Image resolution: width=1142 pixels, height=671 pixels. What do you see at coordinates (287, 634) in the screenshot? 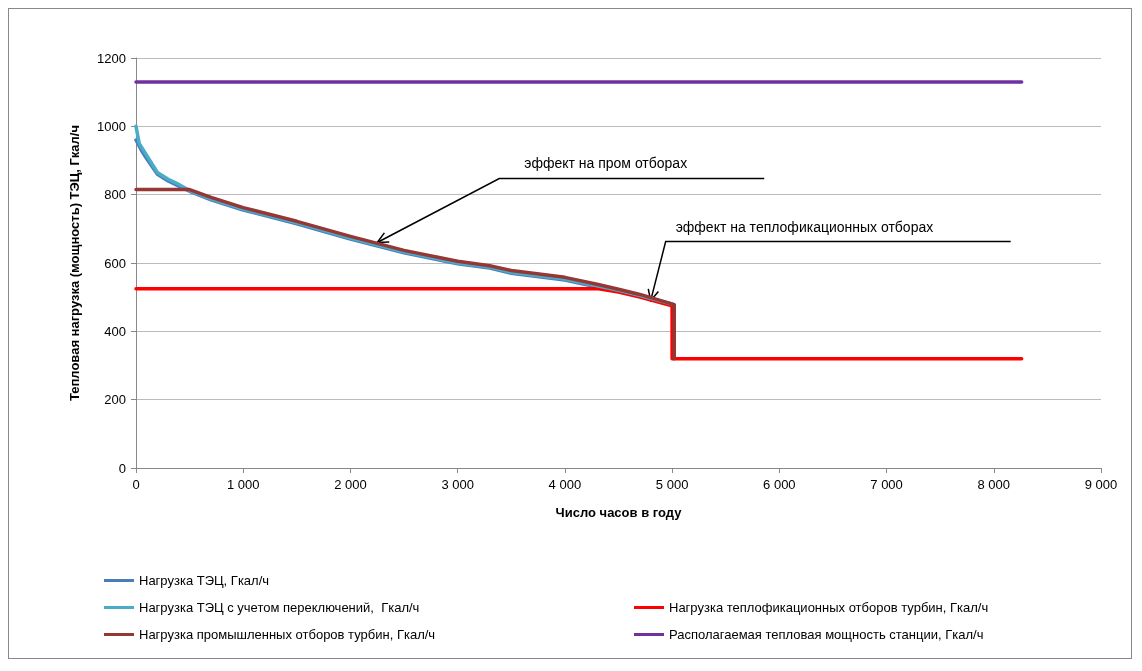
I see `legend-label: Нагрузка промышленных отборов турбин, Гкал/ч` at bounding box center [287, 634].